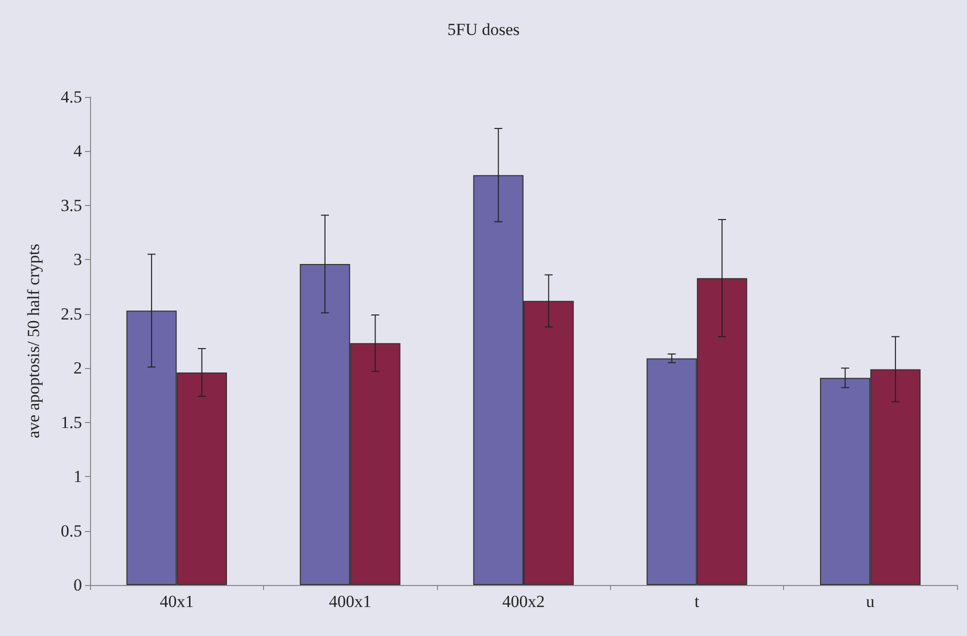  Describe the element at coordinates (78, 476) in the screenshot. I see `y-tick-label: 1` at that location.